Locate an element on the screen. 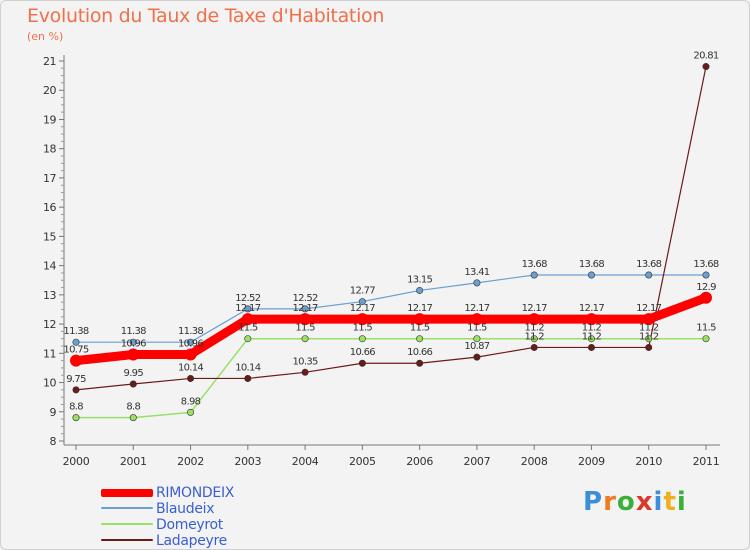 The height and width of the screenshot is (550, 750). y-tick-label: 21 is located at coordinates (49, 61).